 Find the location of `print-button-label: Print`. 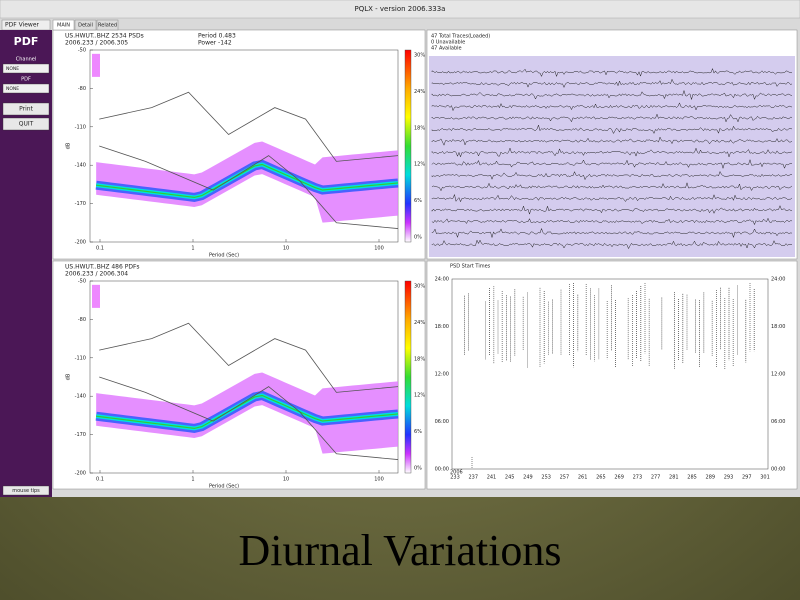

print-button-label: Print is located at coordinates (26, 109).